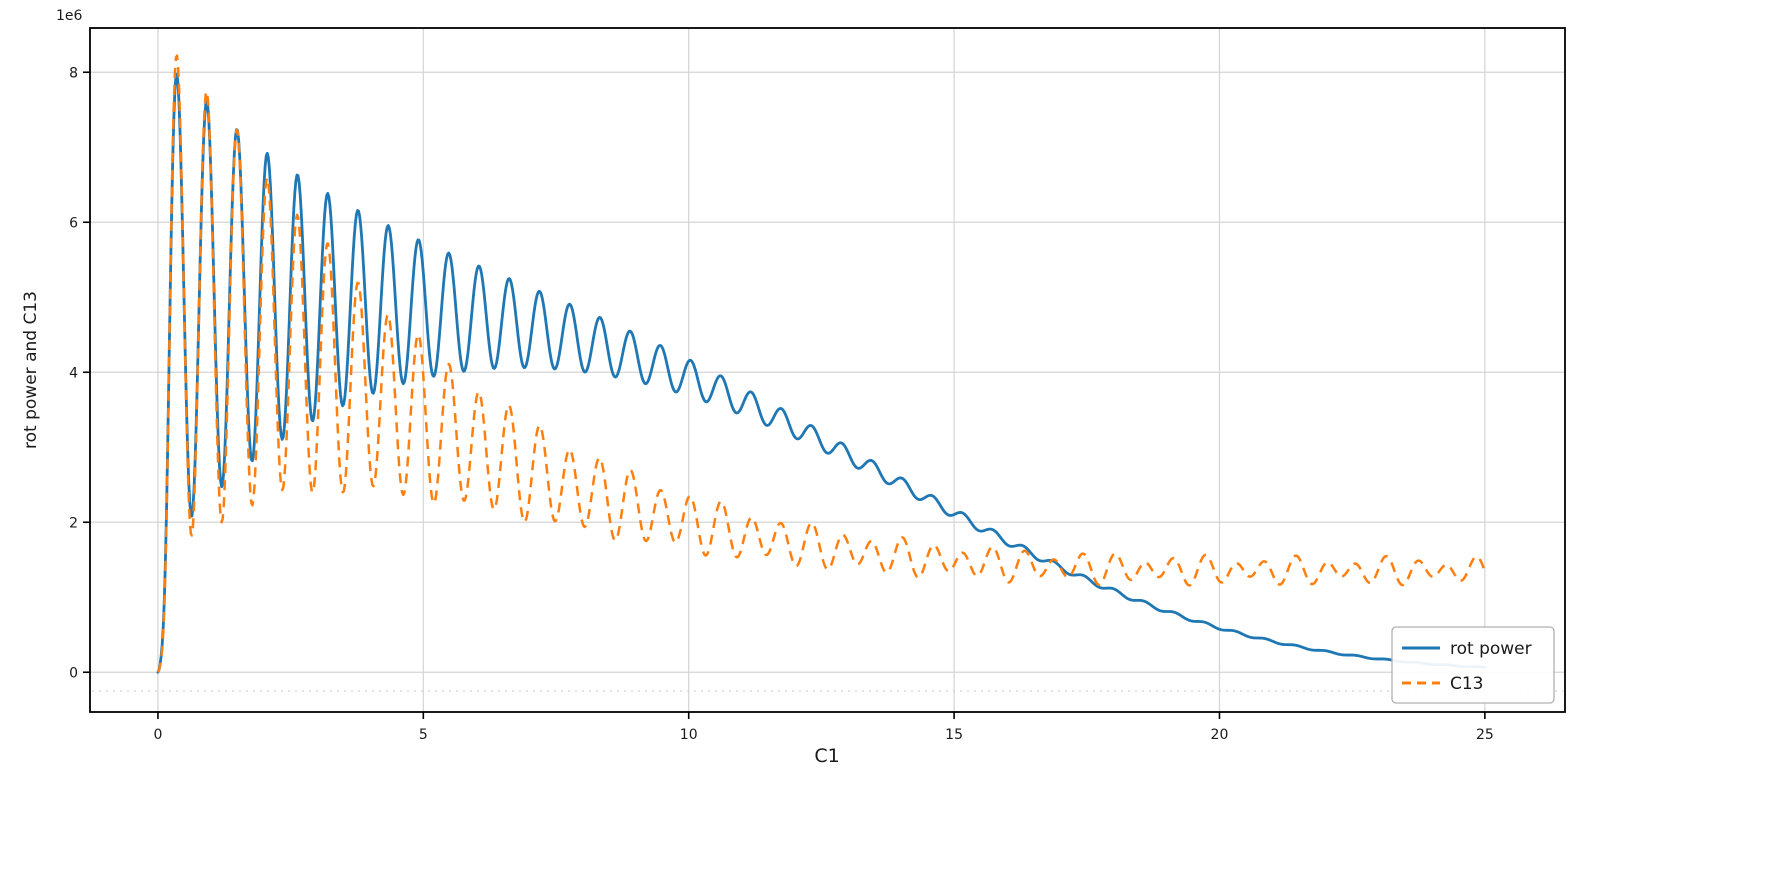 This screenshot has height=878, width=1788. Describe the element at coordinates (1467, 684) in the screenshot. I see `legend-label-c13: C13` at that location.